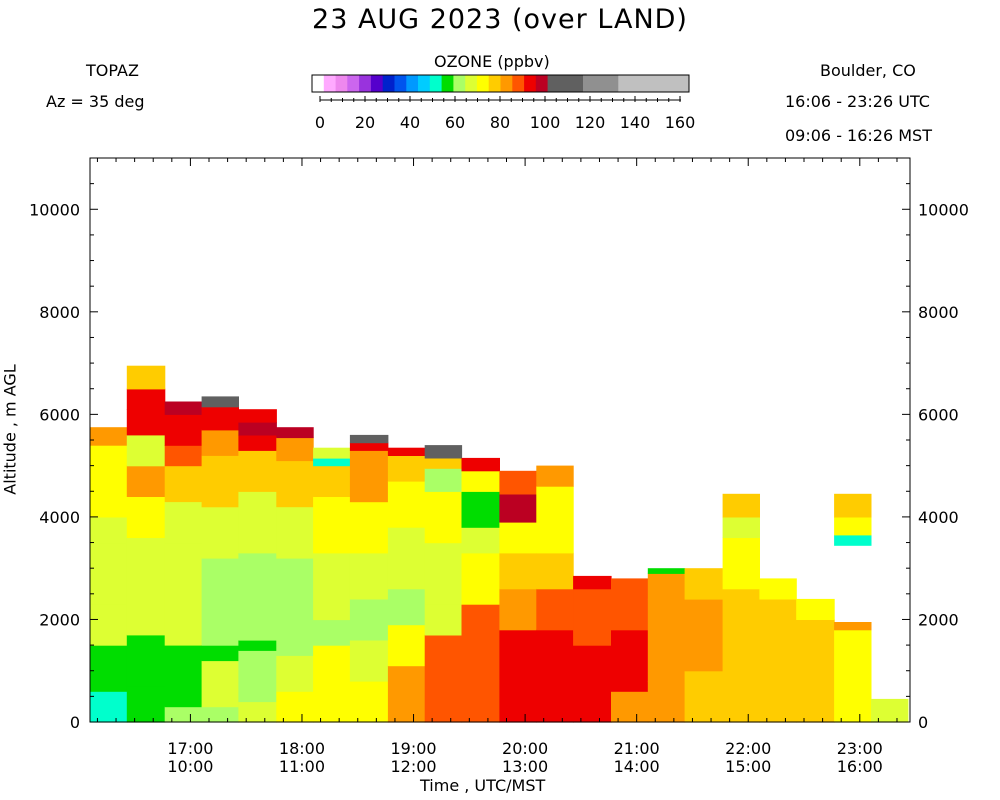  What do you see at coordinates (500, 122) in the screenshot?
I see `colorbar-tick-label: 80` at bounding box center [500, 122].